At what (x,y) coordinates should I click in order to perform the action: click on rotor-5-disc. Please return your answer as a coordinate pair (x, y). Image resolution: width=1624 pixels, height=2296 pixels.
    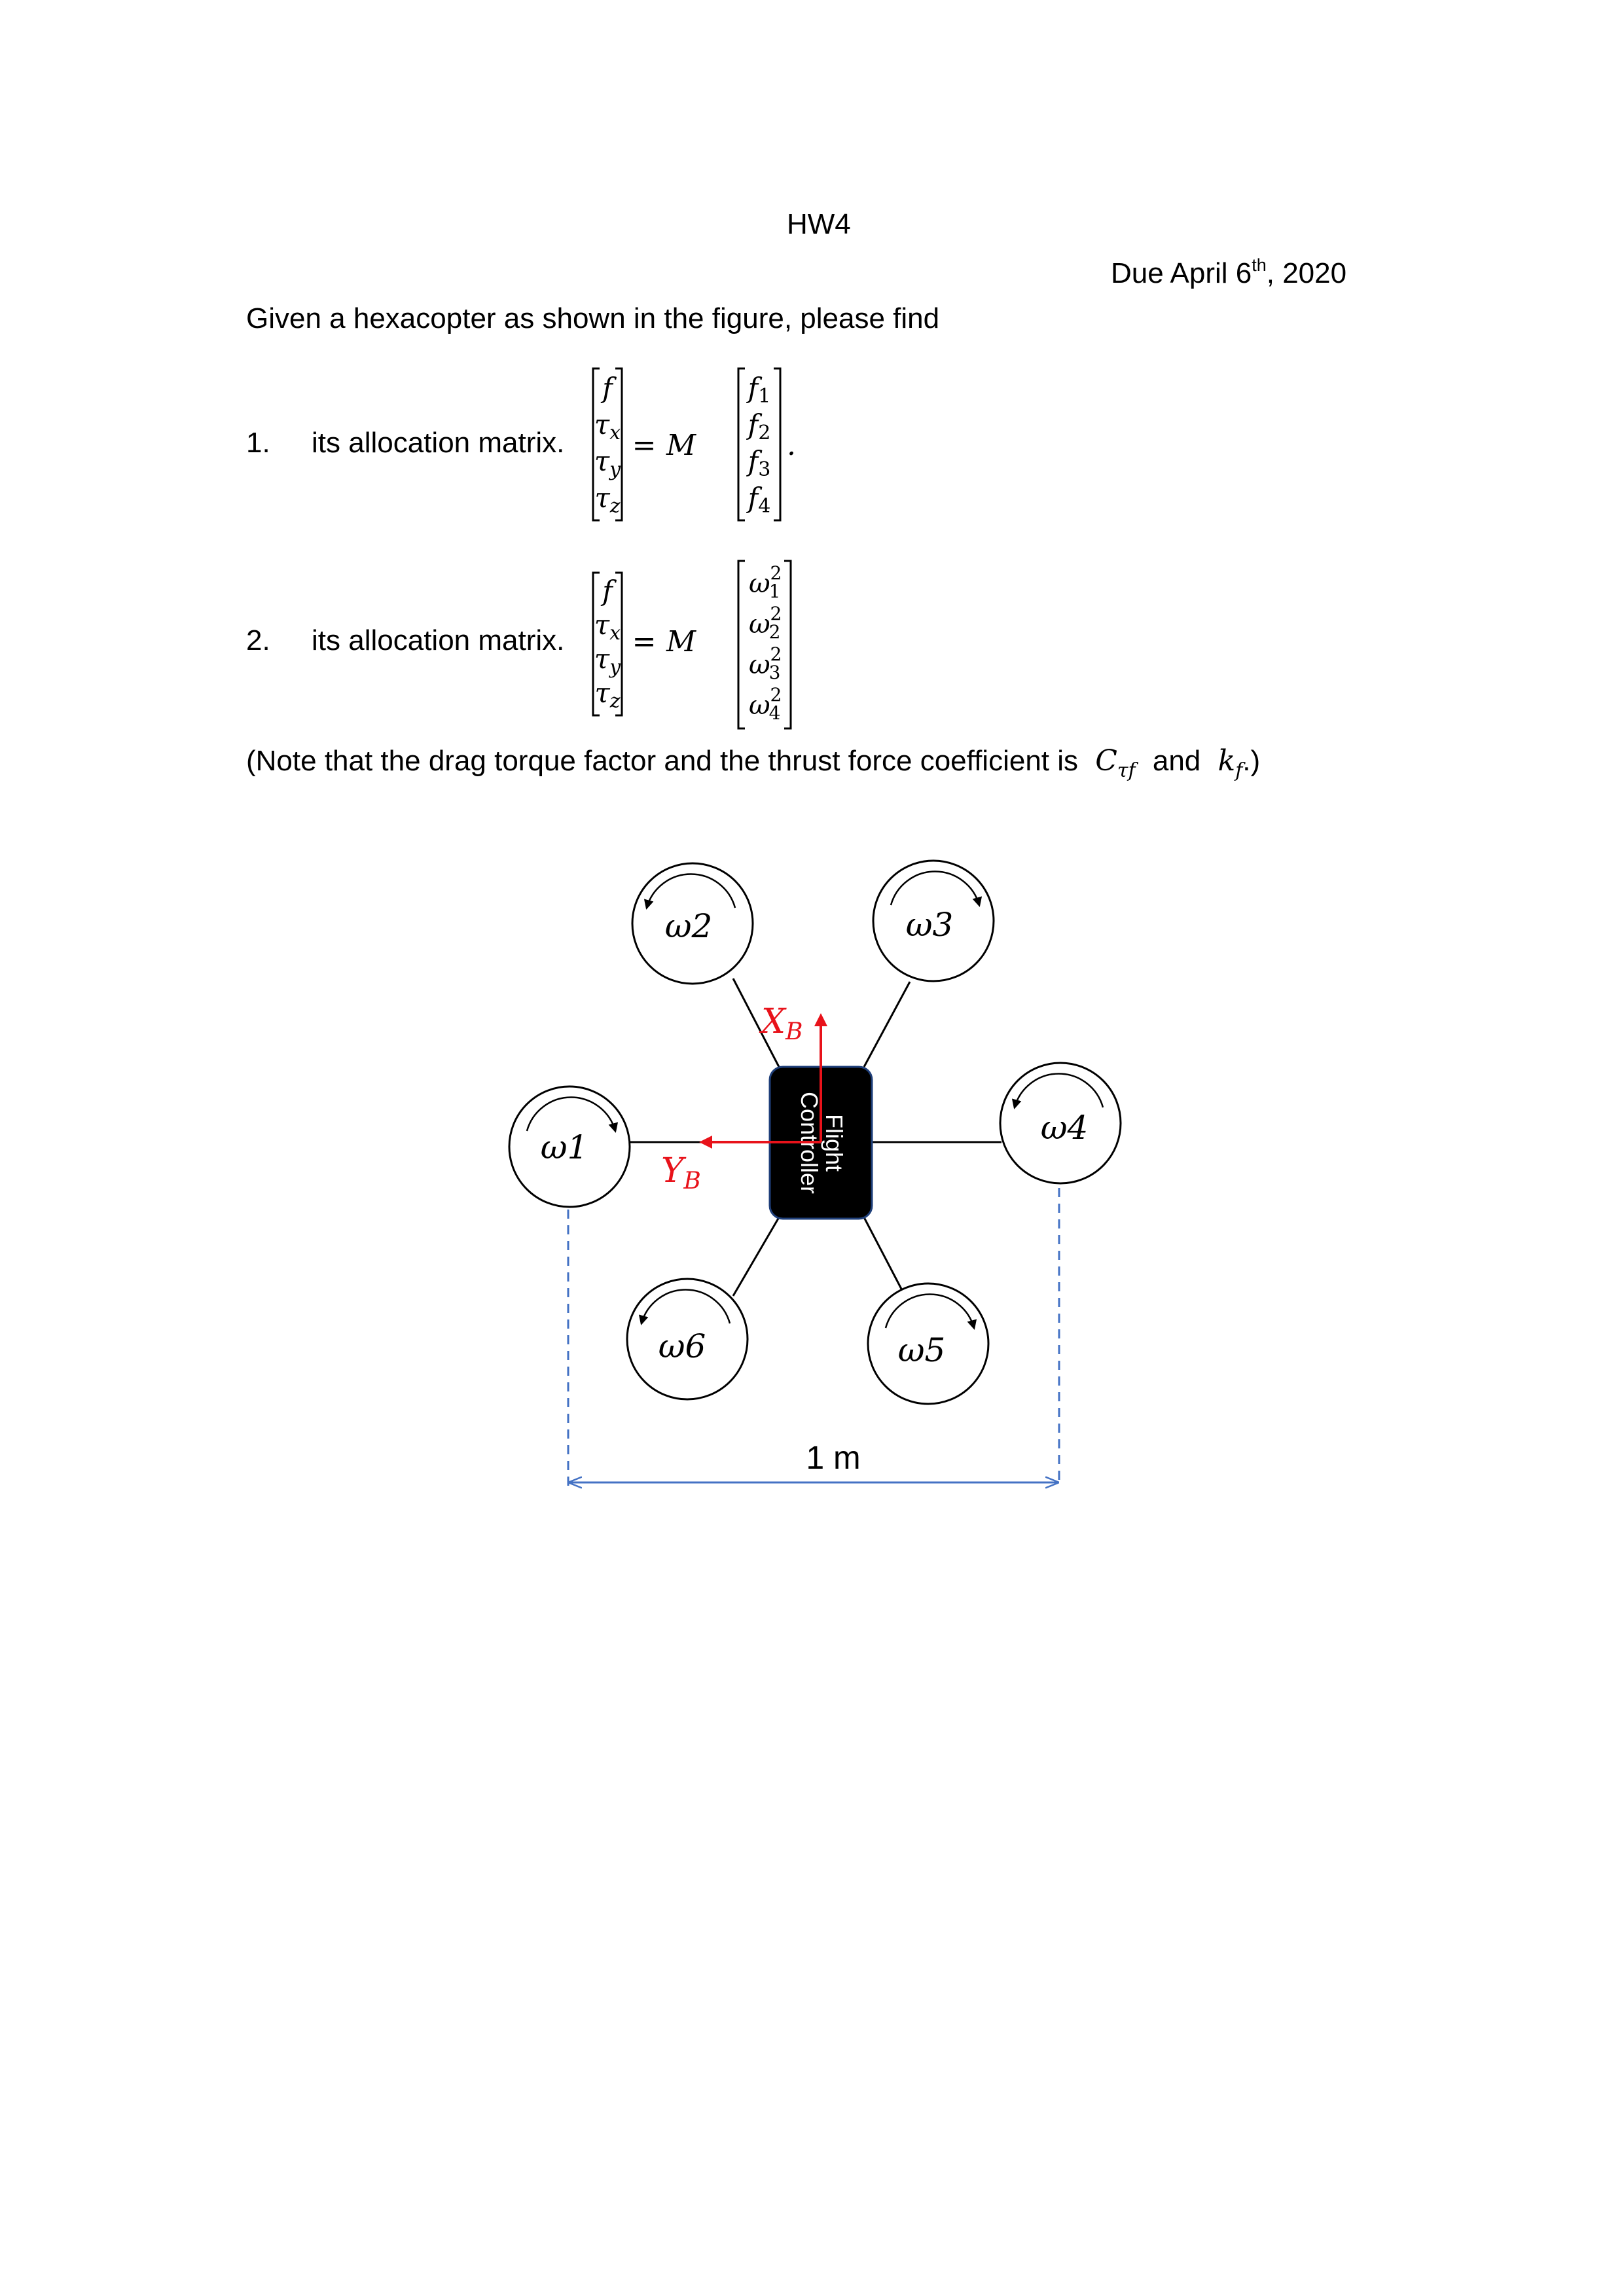
    Looking at the image, I should click on (928, 1343).